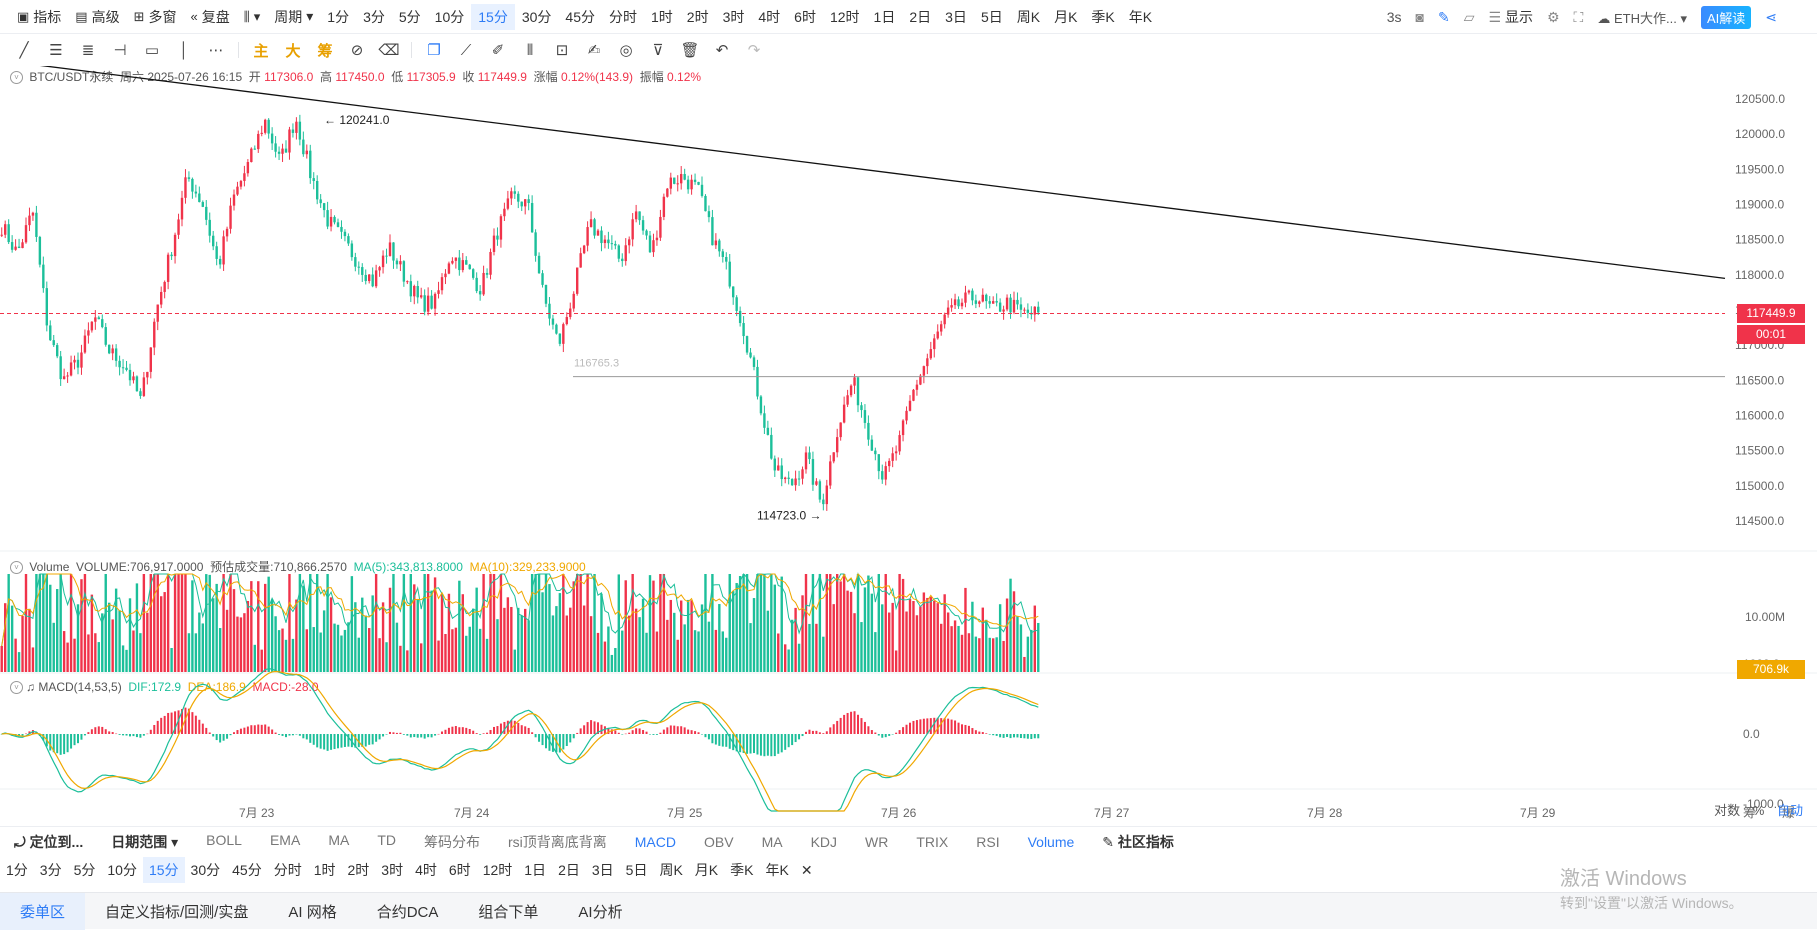  Describe the element at coordinates (493, 16) in the screenshot. I see `period-tab: 15分` at that location.